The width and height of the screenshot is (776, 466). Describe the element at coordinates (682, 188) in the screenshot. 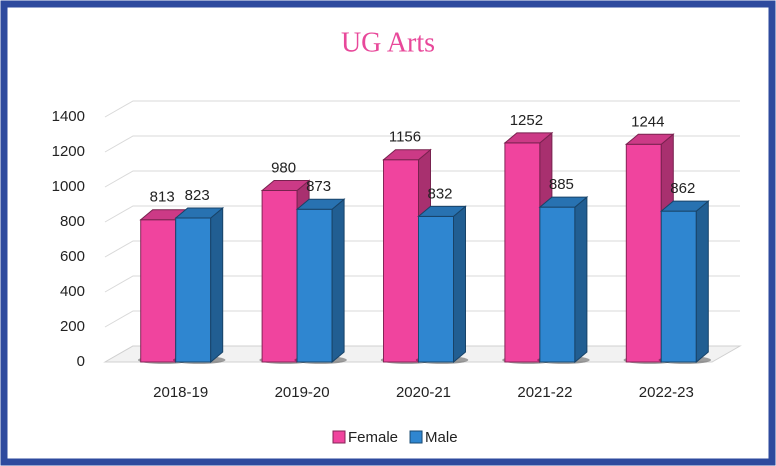

I see `data-label: 862` at that location.